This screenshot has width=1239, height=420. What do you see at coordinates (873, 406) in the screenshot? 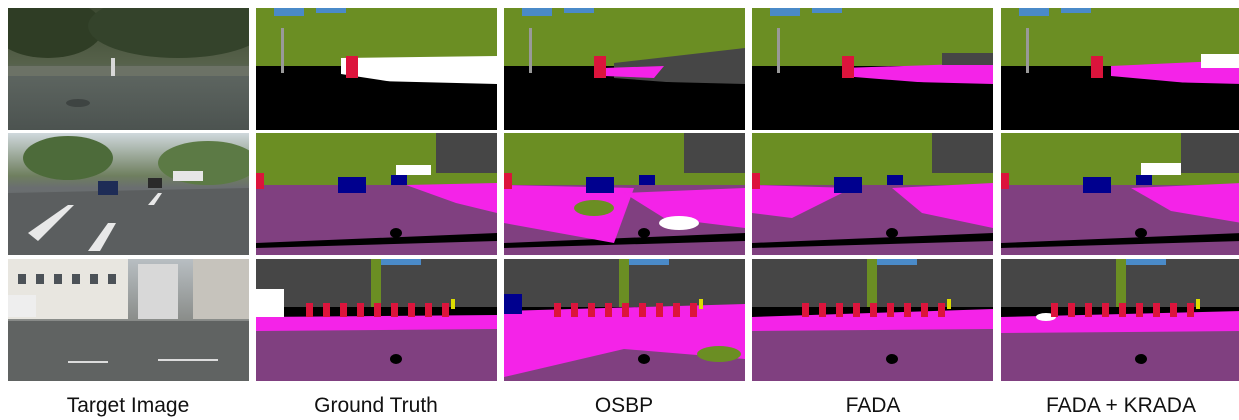
I see `caption-fada: FADA` at bounding box center [873, 406].